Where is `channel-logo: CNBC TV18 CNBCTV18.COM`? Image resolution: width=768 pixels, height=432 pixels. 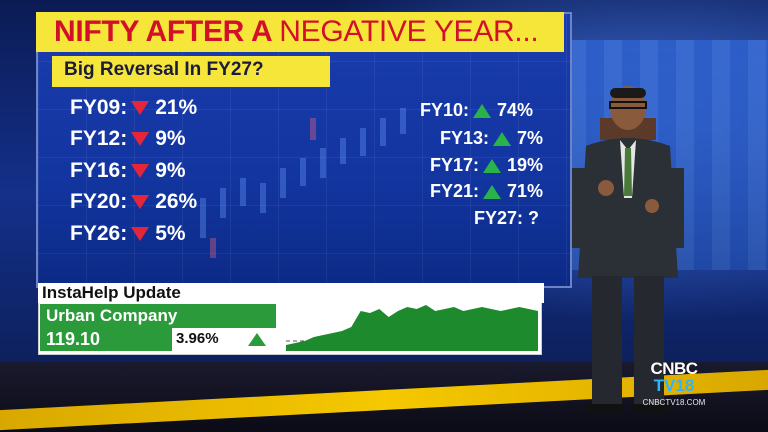 channel-logo: CNBC TV18 CNBCTV18.COM is located at coordinates (674, 383).